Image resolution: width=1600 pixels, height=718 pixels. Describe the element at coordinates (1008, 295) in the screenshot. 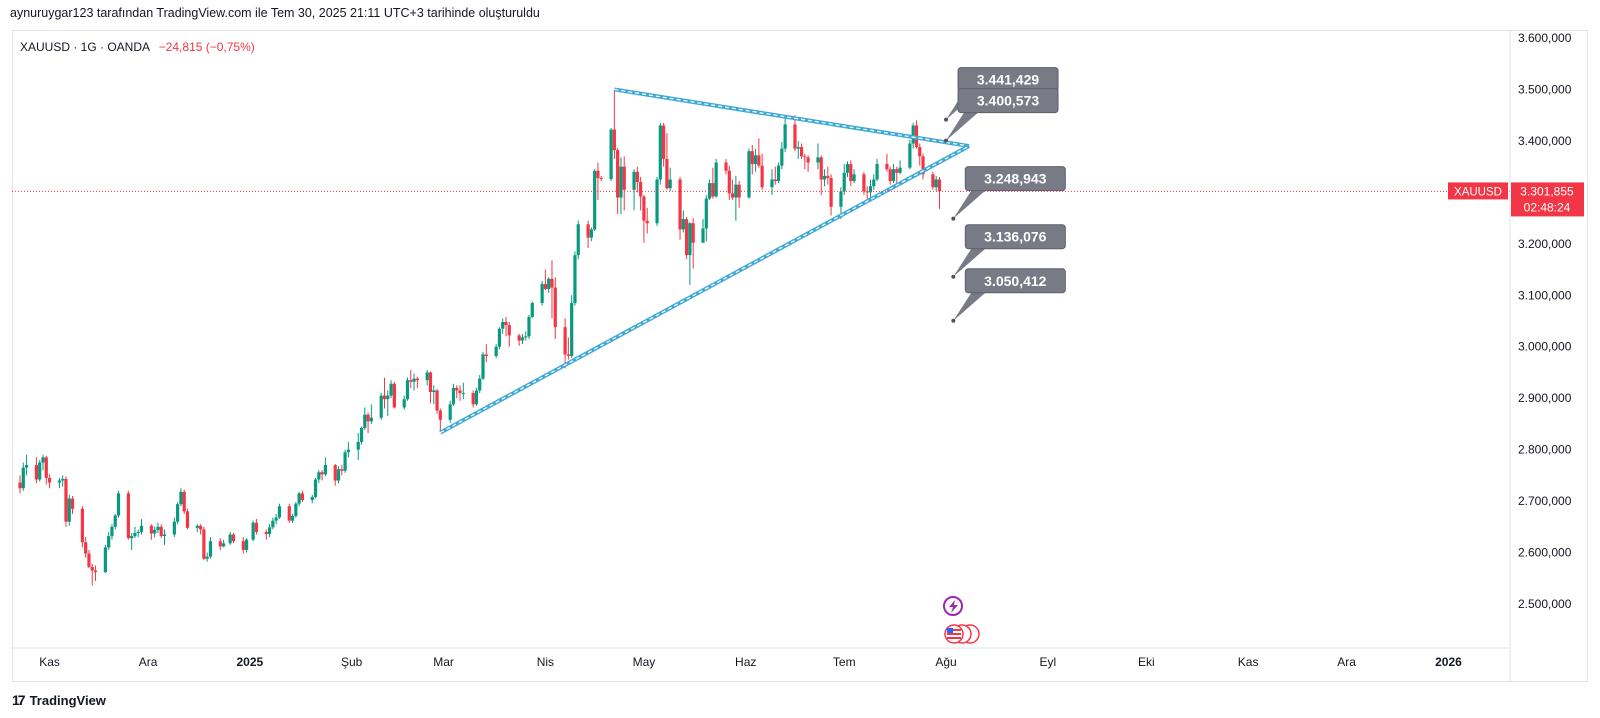

I see `price-label-callout: 3.050,412` at that location.